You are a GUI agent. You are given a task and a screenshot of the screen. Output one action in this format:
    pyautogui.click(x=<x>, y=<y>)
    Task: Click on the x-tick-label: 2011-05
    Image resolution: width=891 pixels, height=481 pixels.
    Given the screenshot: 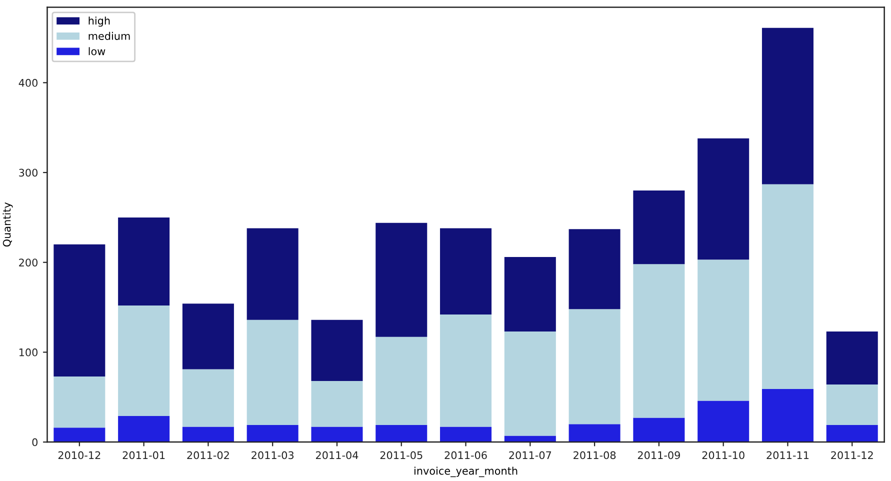 What is the action you would take?
    pyautogui.click(x=401, y=455)
    